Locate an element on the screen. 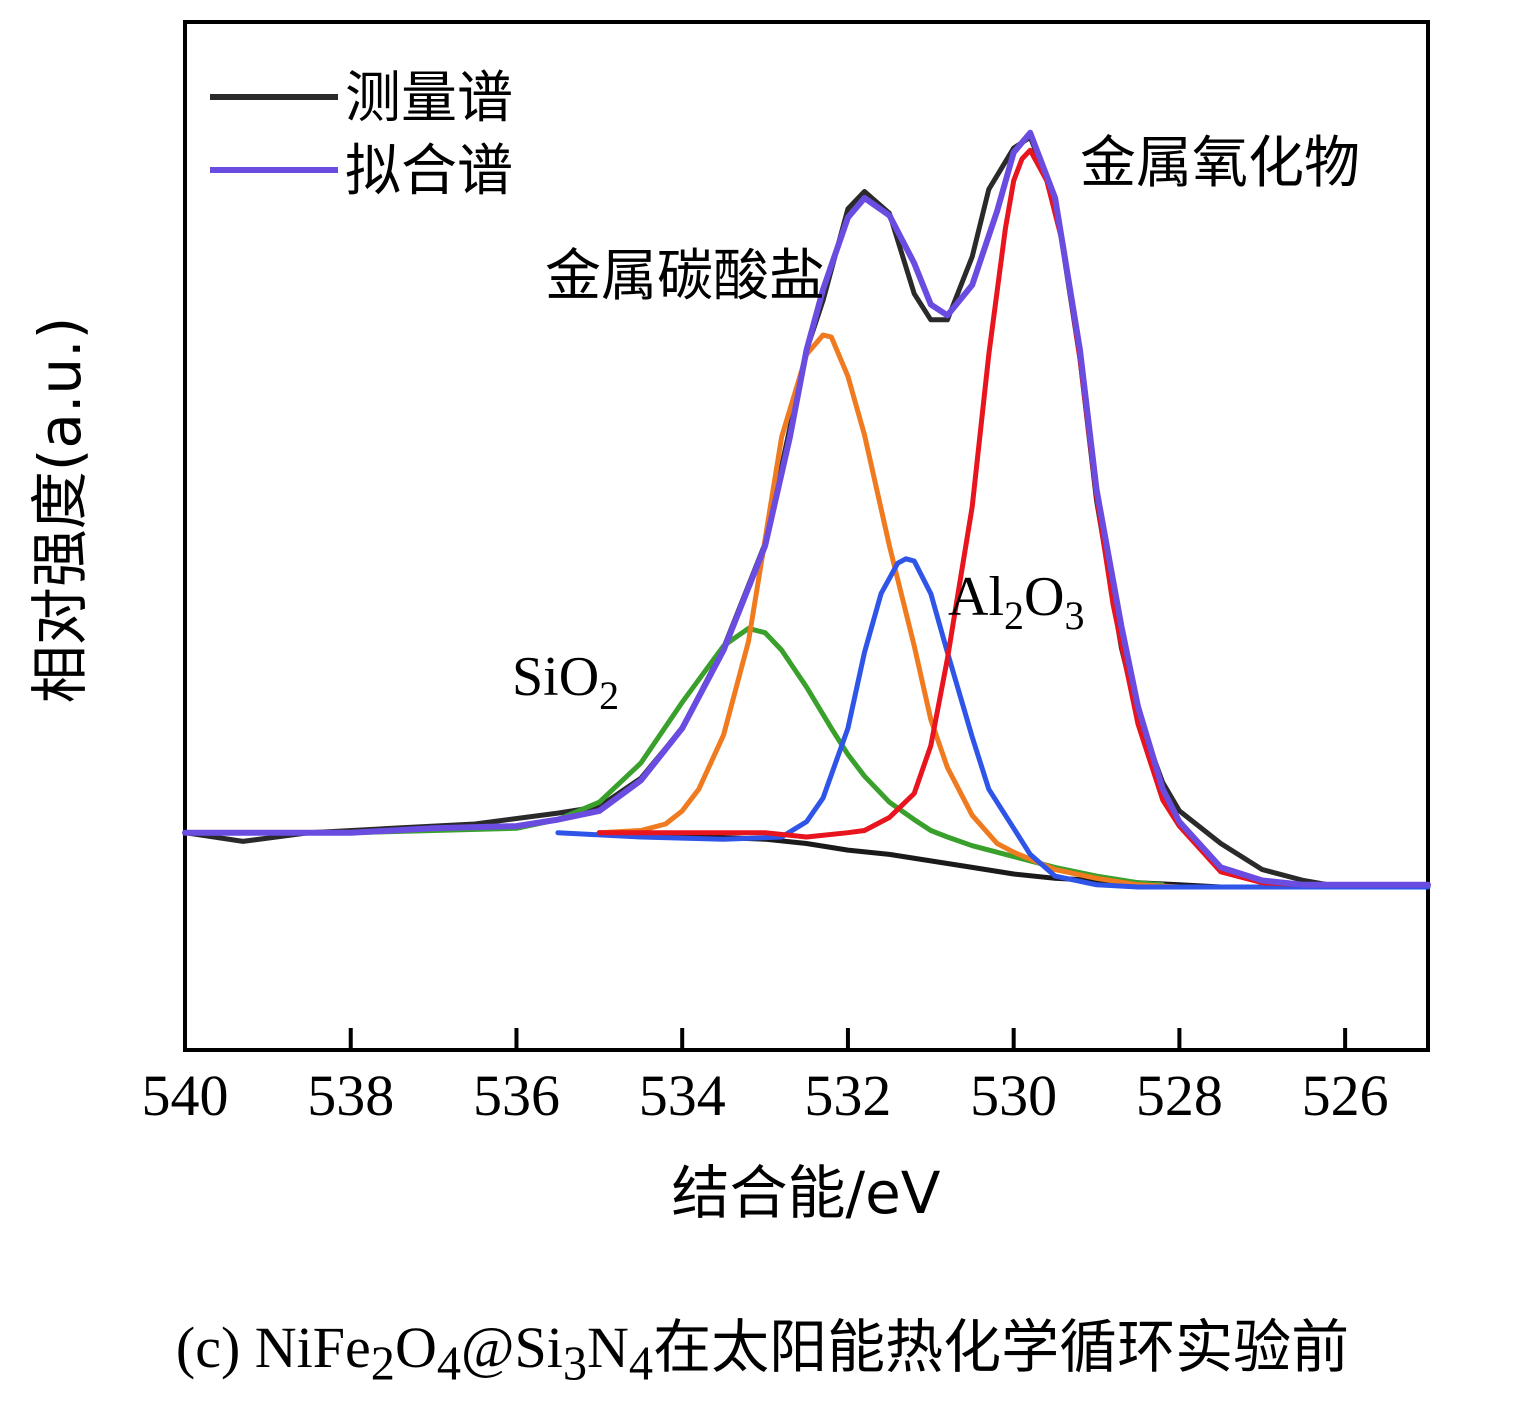  x-axis-title: 结合能/eV is located at coordinates (806, 1193).